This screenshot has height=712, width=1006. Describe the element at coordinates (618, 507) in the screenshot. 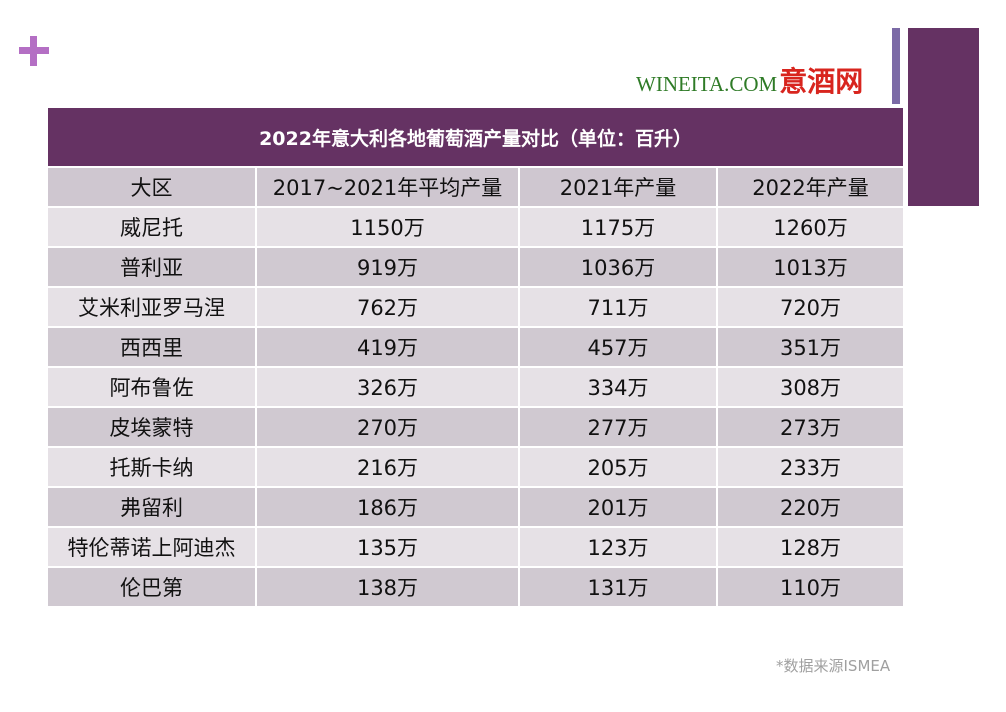

I see `production-2021-cell: 201万` at that location.